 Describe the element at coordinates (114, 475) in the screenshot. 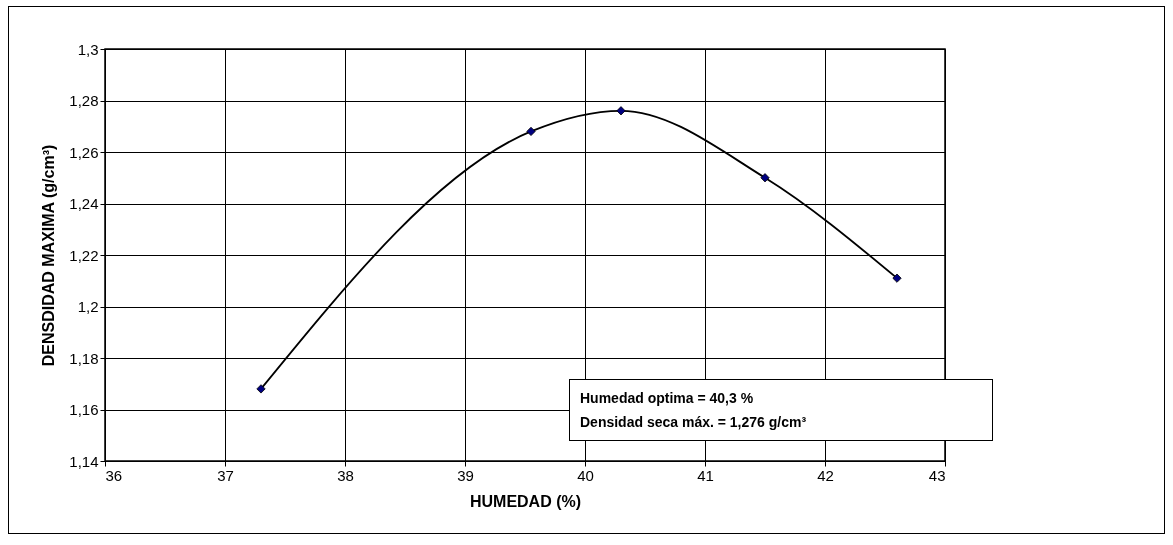

I see `x-tick-label: 36` at that location.